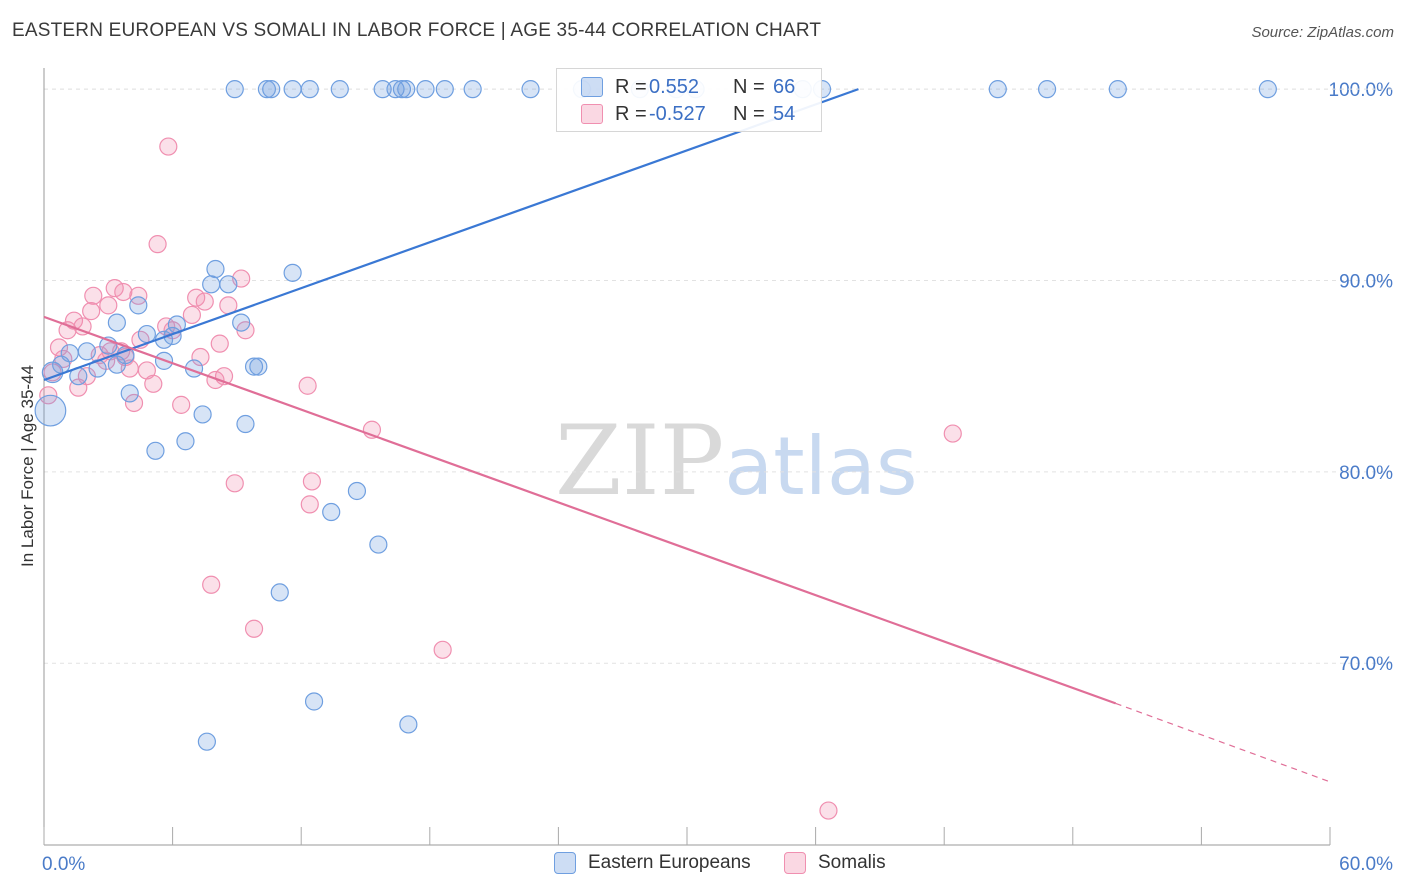 This screenshot has height=892, width=1406. I want to click on y-tick-label: 80.0%, so click(1366, 473).